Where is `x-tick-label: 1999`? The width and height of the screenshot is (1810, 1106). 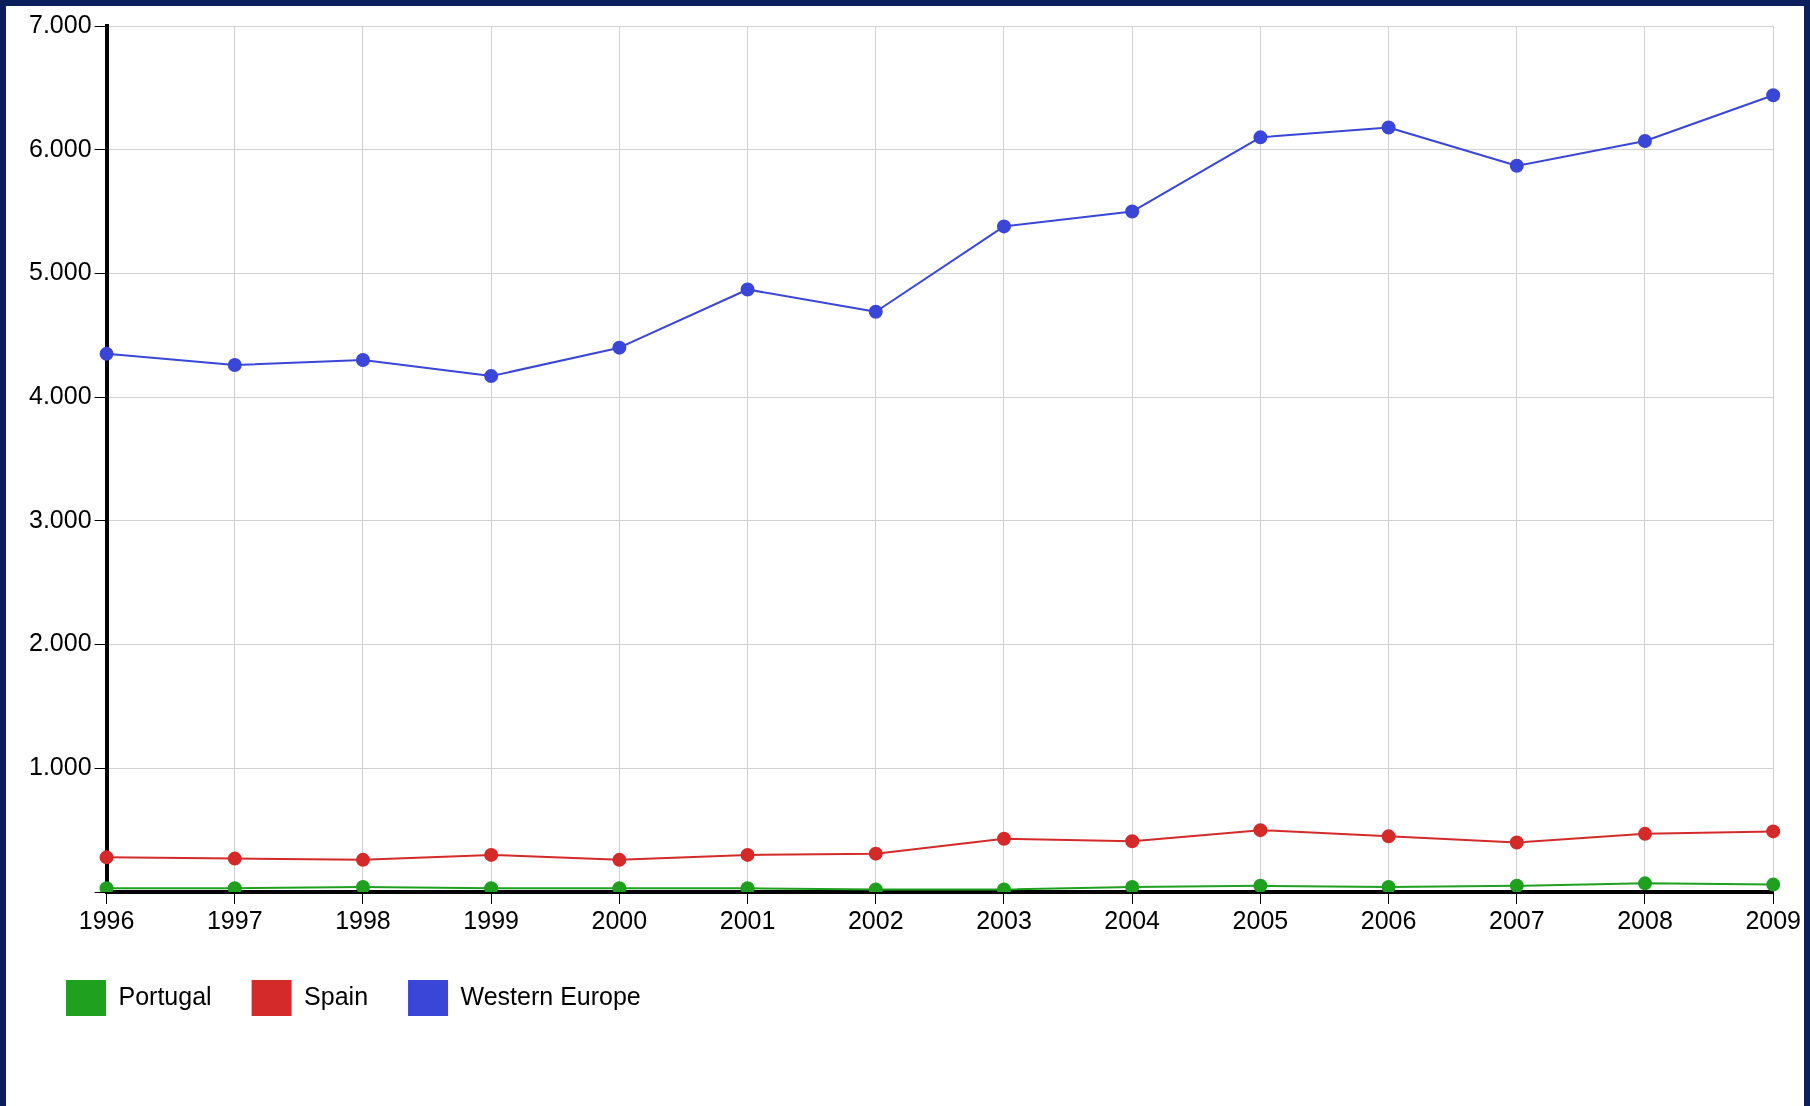
x-tick-label: 1999 is located at coordinates (491, 919).